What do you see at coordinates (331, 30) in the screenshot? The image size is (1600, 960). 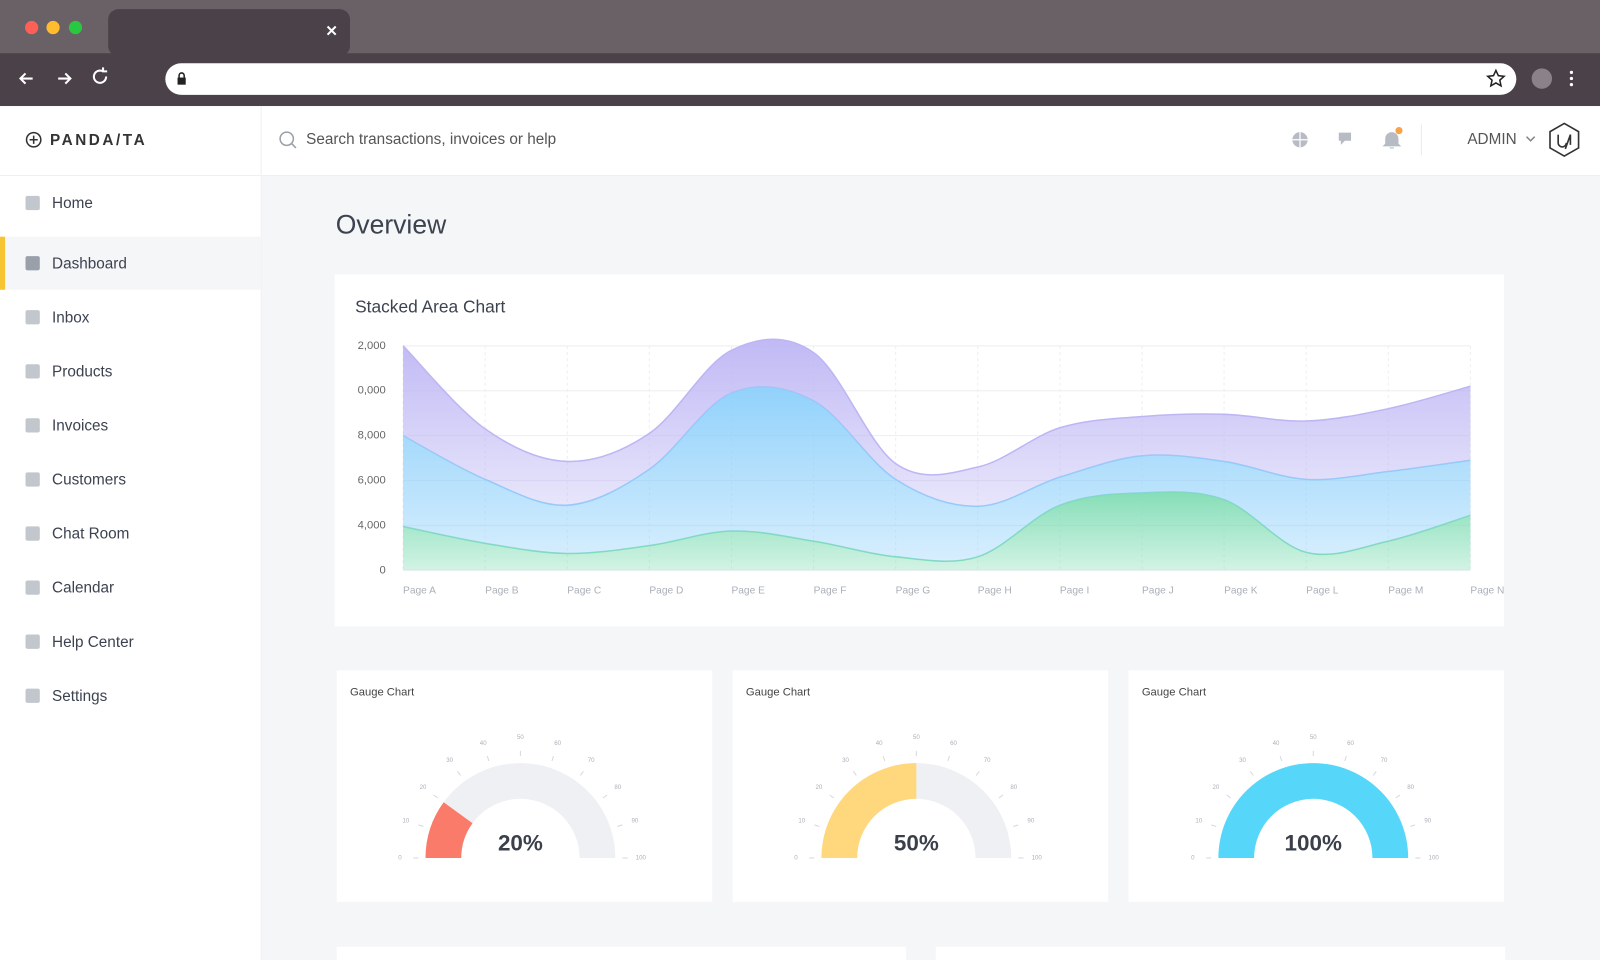 I see `tab-close` at bounding box center [331, 30].